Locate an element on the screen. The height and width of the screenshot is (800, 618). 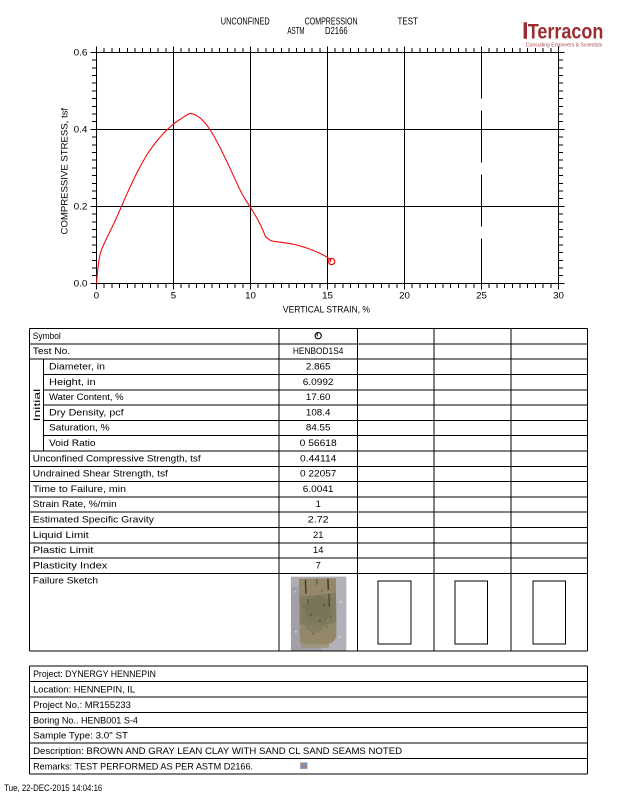
svg-text: Plasticity Index is located at coordinates (70, 565).